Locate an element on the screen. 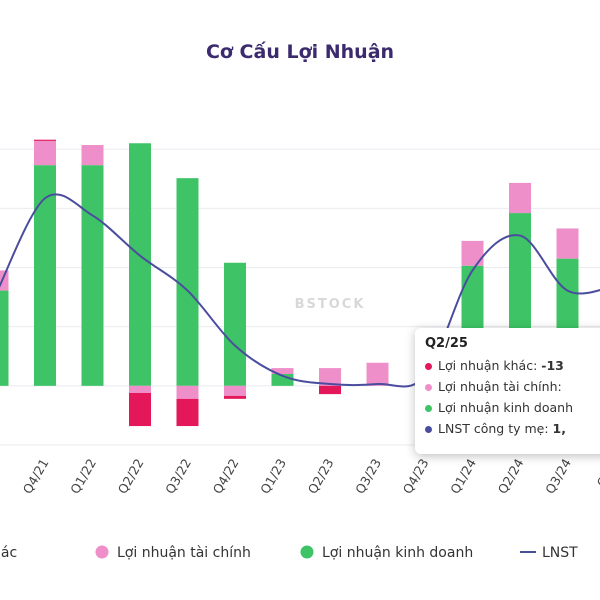 Image resolution: width=600 pixels, height=600 pixels. x-tick-label: Q4/21 is located at coordinates (36, 476).